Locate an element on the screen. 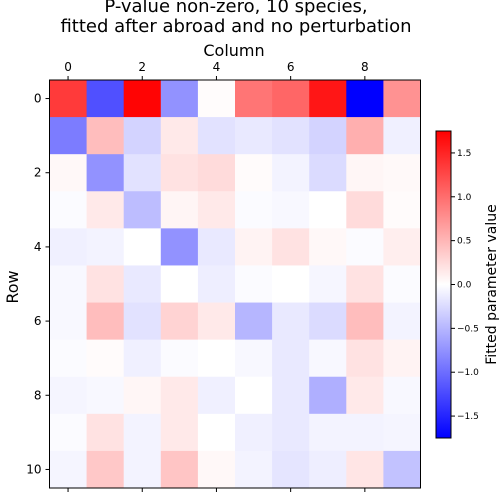 This screenshot has width=504, height=504. colorbar-tick-label: −1.5 is located at coordinates (468, 417).